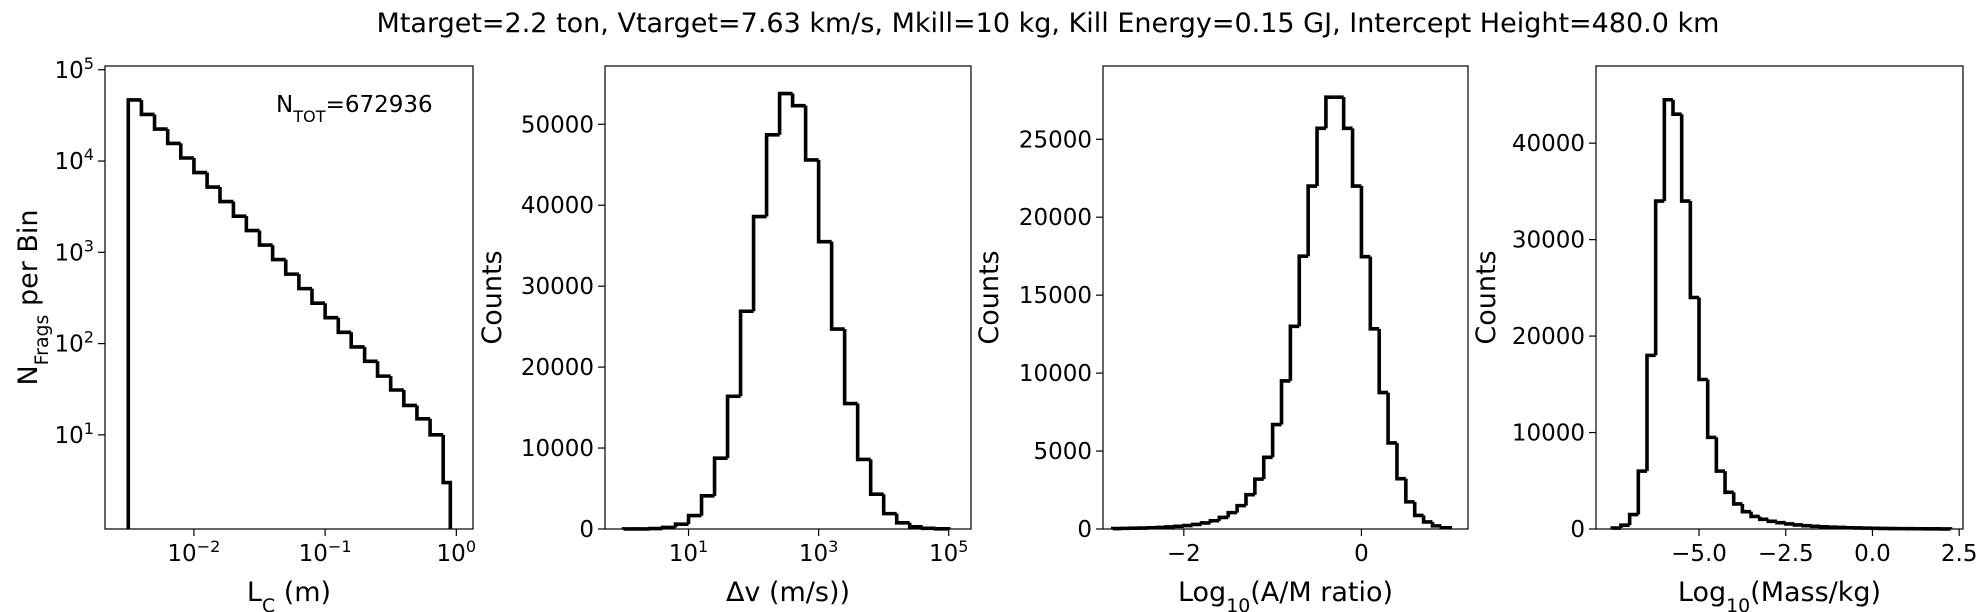  I want to click on y-tick-label: 10⁵, so click(74, 68).